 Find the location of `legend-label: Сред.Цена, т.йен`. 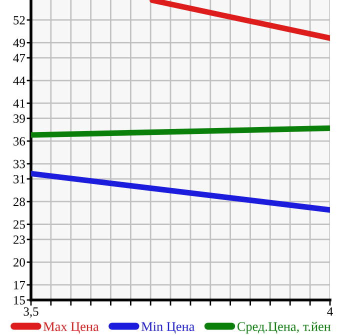

legend-label: Сред.Цена, т.йен is located at coordinates (284, 328).